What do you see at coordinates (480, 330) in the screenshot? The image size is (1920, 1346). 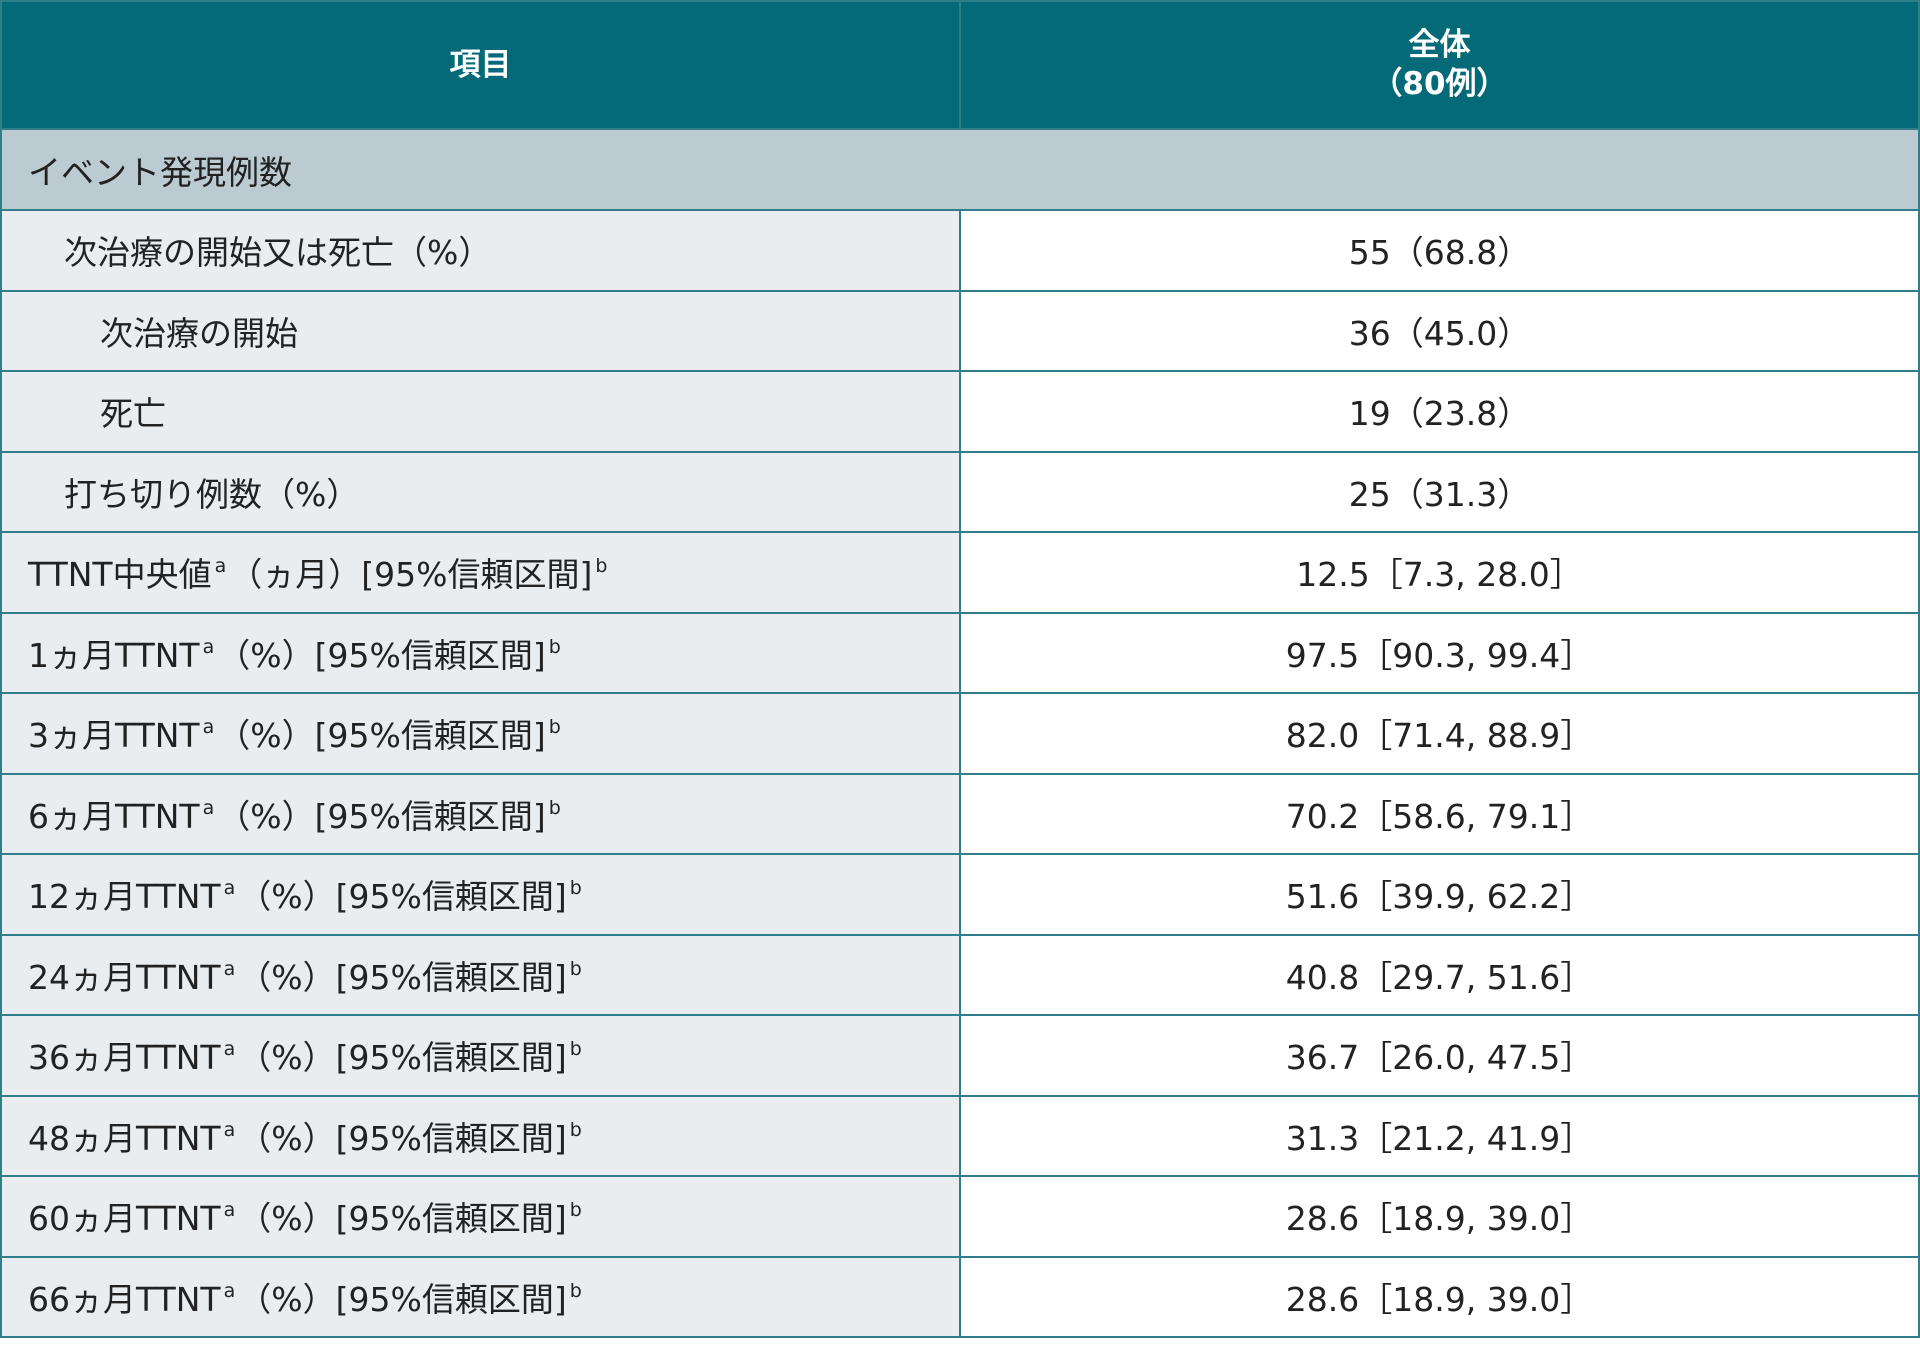 I see `row-label: 次治療の開始` at bounding box center [480, 330].